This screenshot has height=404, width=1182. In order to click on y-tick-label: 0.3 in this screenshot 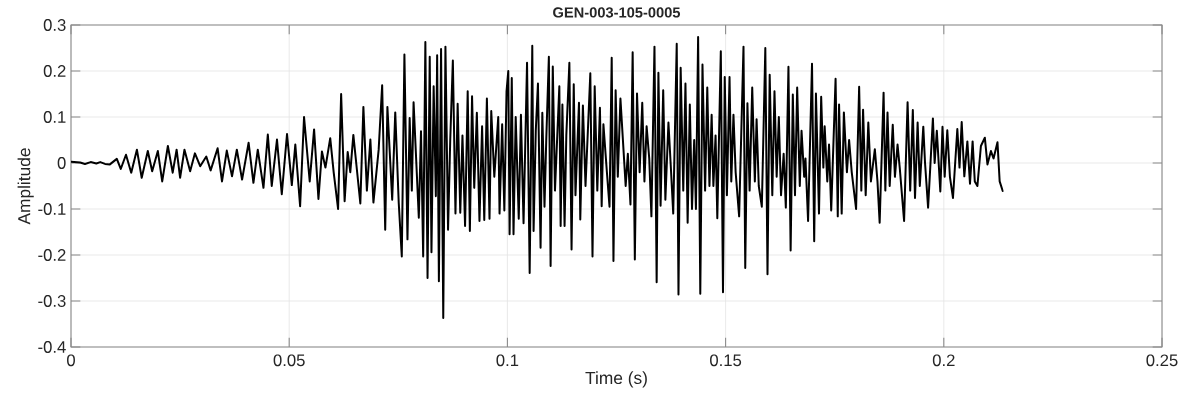, I will do `click(54, 25)`.